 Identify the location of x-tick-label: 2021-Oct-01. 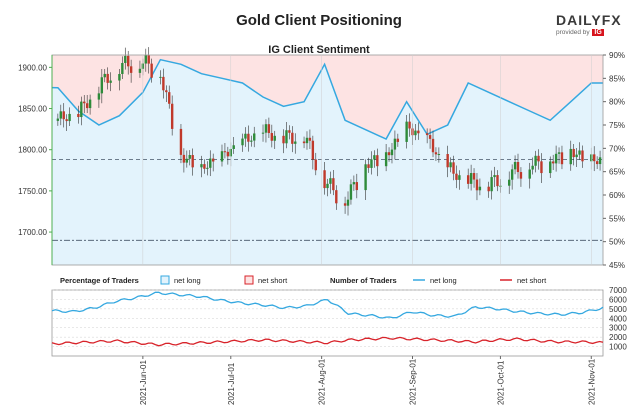
(500, 382).